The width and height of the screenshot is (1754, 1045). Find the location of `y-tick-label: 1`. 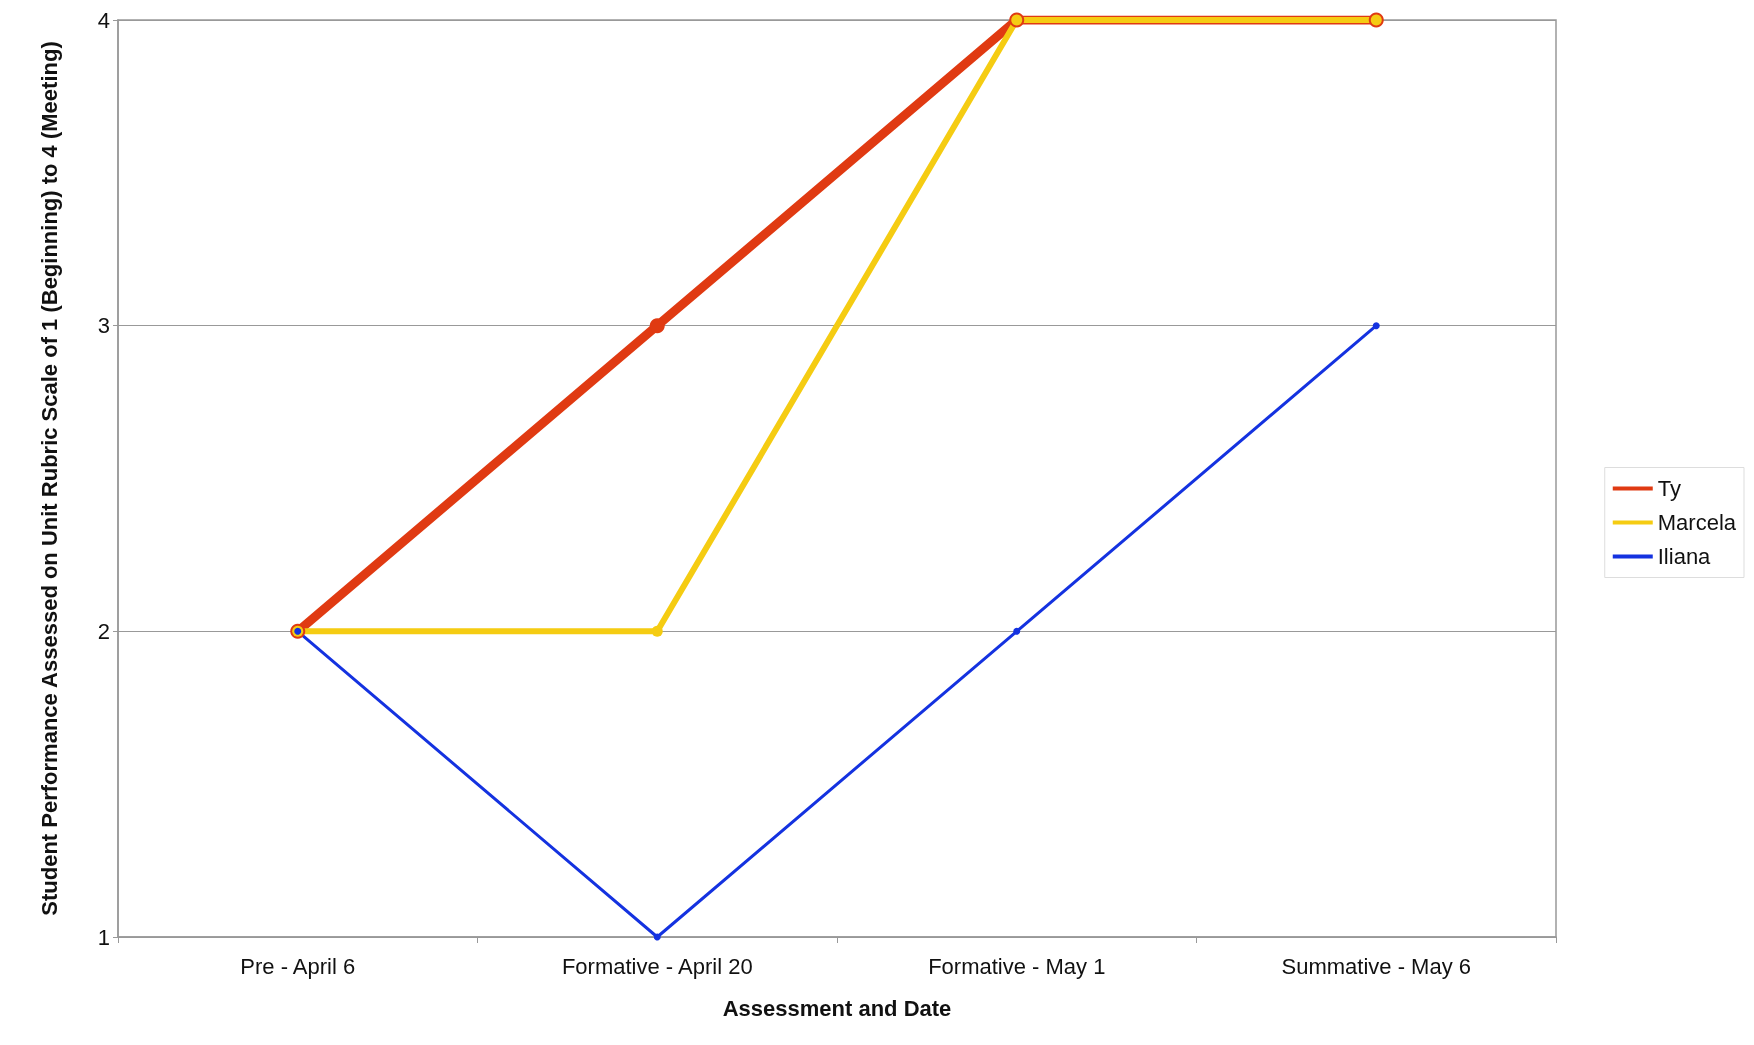

y-tick-label: 1 is located at coordinates (103, 937).